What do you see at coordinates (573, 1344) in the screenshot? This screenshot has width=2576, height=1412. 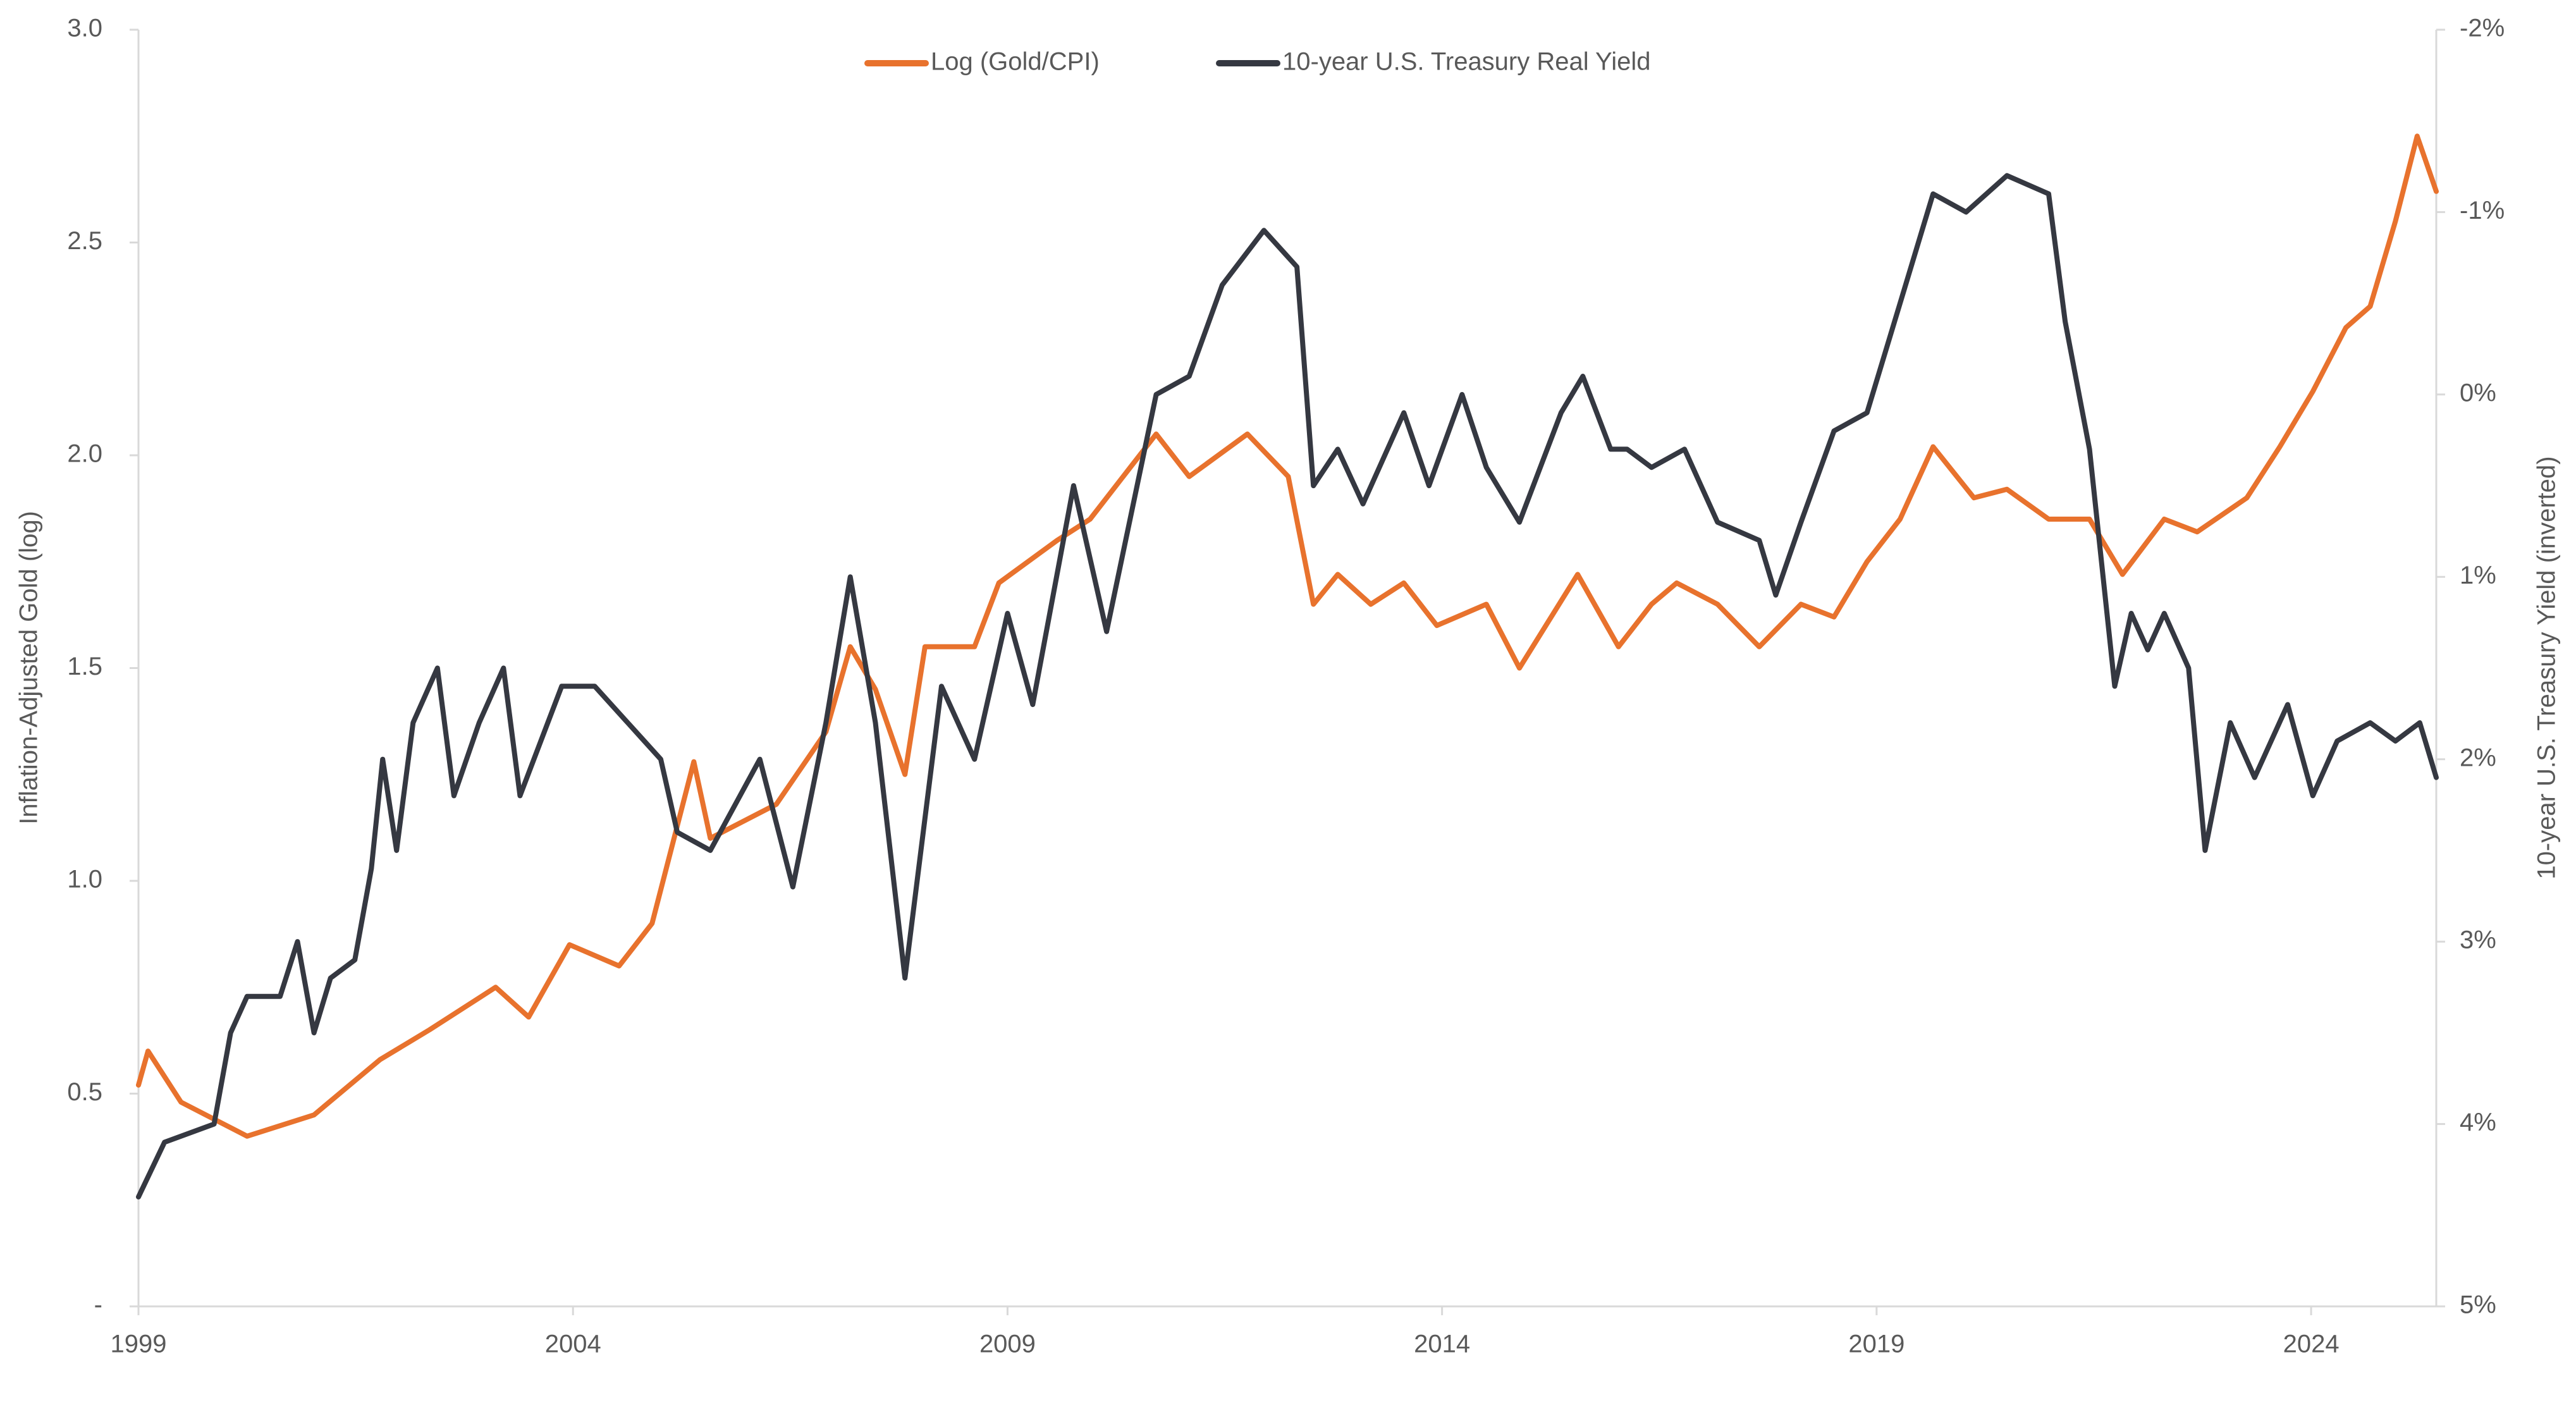 I see `x-tick-label: 2004` at bounding box center [573, 1344].